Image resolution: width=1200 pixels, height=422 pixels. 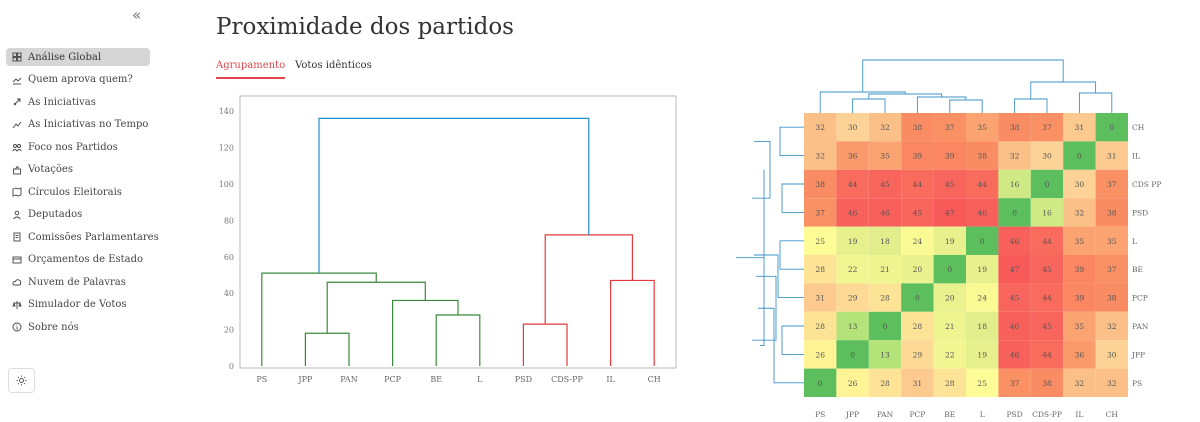 I want to click on heatmap-cell-label: 32, so click(x=1112, y=326).